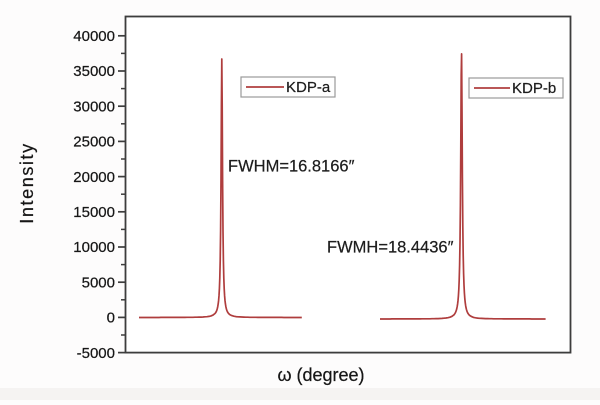 The height and width of the screenshot is (405, 600). What do you see at coordinates (94, 142) in the screenshot?
I see `svg-text: 25000` at bounding box center [94, 142].